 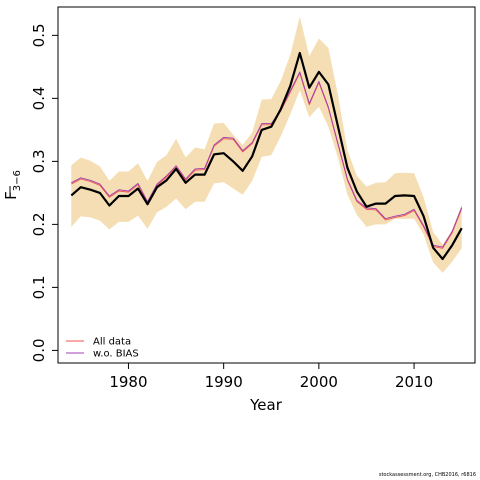 I want to click on svg-text: F3−6, so click(x=12, y=185).